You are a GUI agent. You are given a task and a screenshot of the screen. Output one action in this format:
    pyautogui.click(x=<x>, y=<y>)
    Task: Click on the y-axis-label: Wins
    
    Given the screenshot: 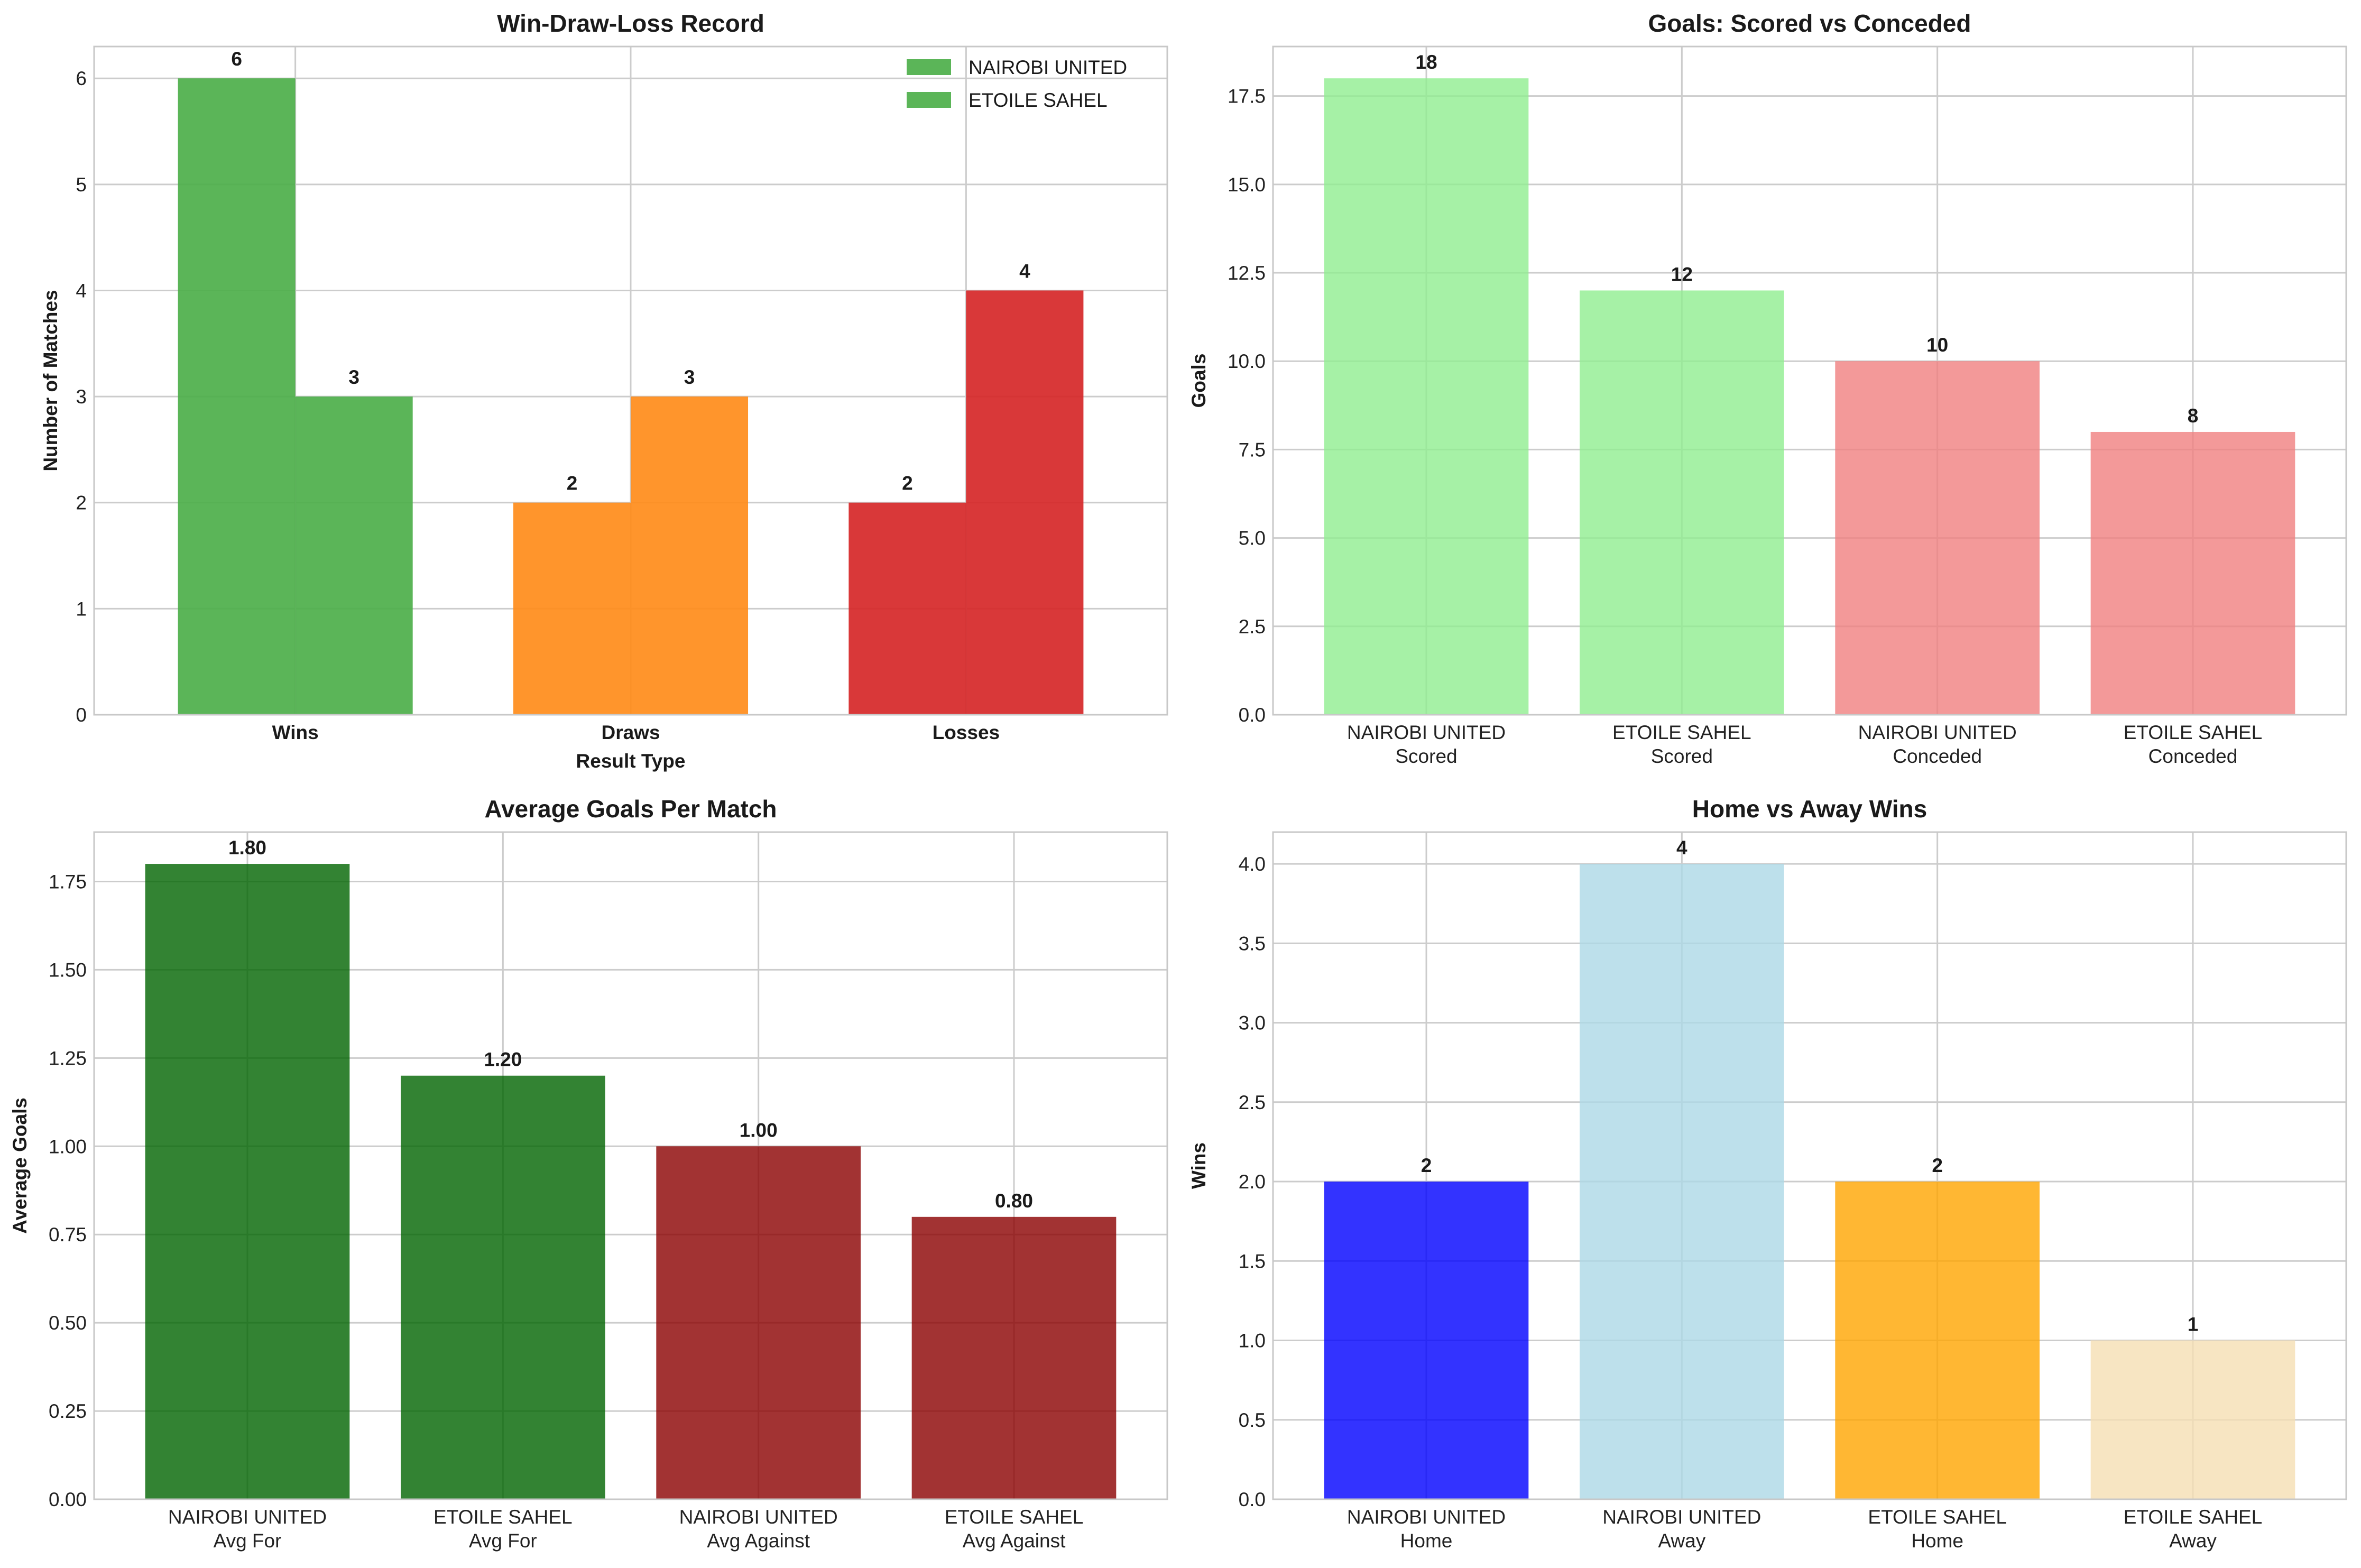 What is the action you would take?
    pyautogui.click(x=1199, y=1165)
    